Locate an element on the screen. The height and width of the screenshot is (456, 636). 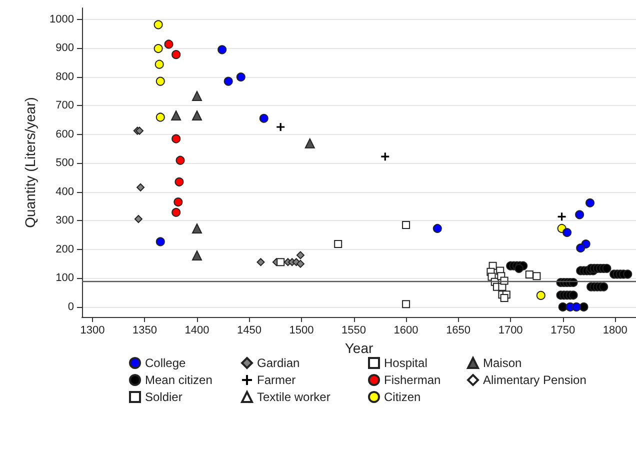
y-tick-label: 500 is located at coordinates (65, 163).